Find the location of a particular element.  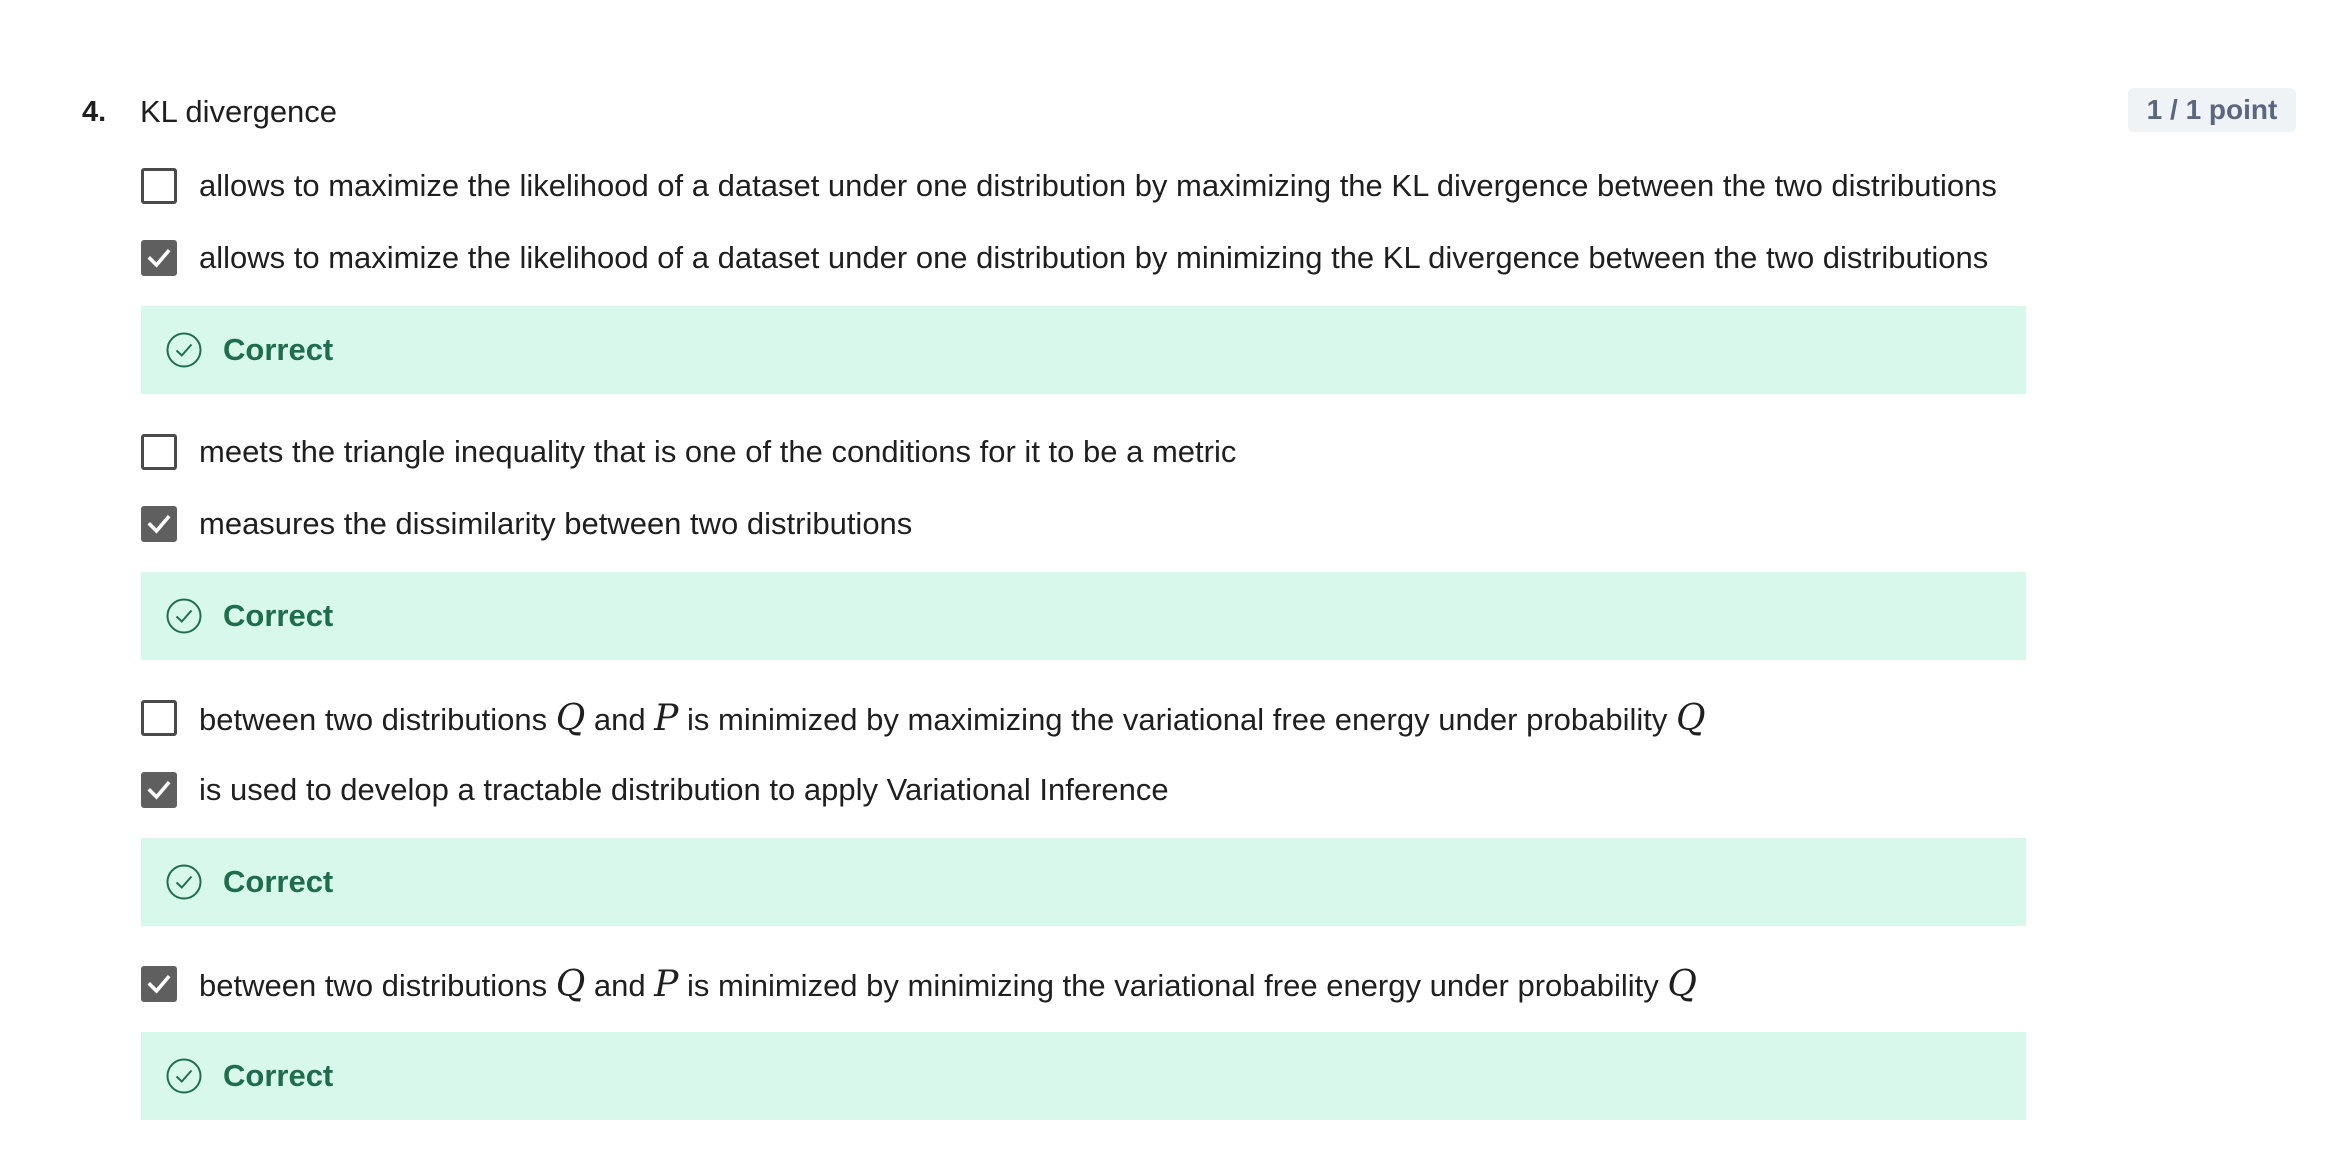

question-title: KL divergence is located at coordinates (239, 111).